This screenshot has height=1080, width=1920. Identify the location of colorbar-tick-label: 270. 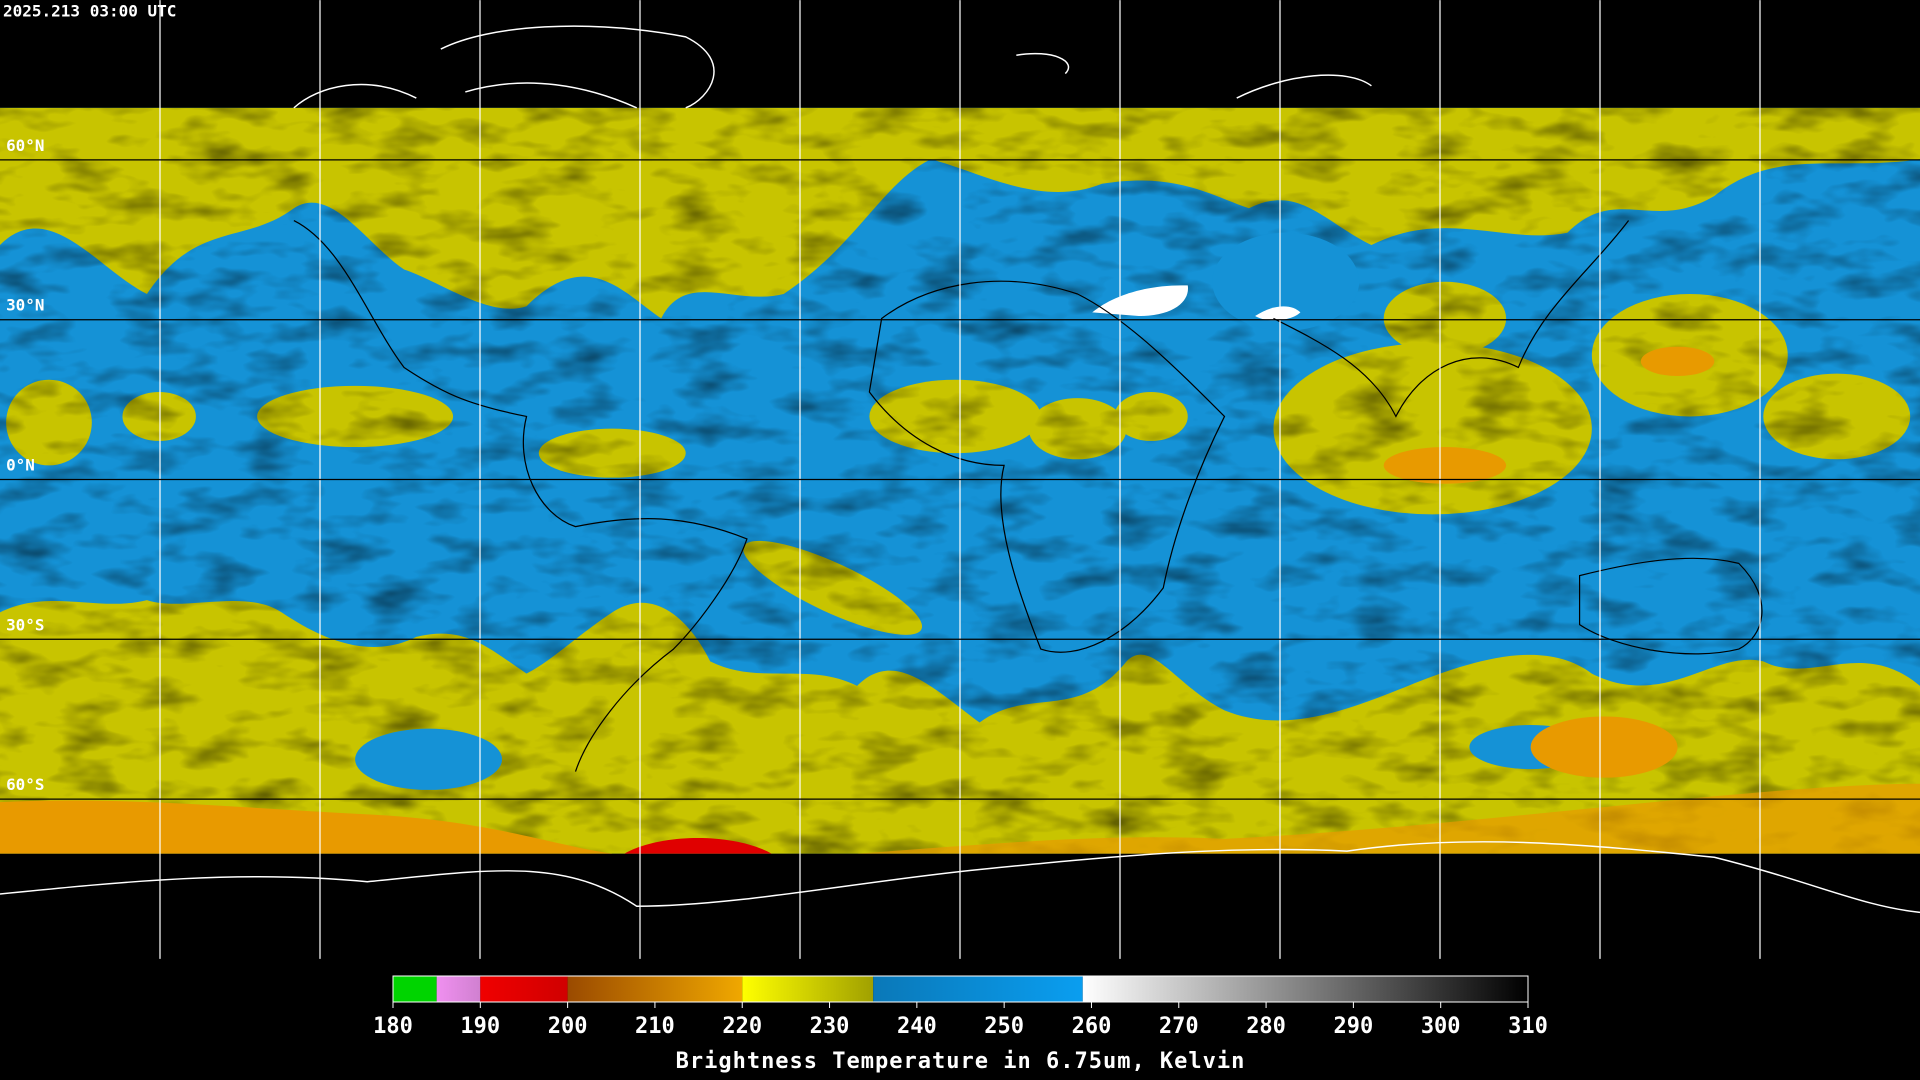
(1179, 1026).